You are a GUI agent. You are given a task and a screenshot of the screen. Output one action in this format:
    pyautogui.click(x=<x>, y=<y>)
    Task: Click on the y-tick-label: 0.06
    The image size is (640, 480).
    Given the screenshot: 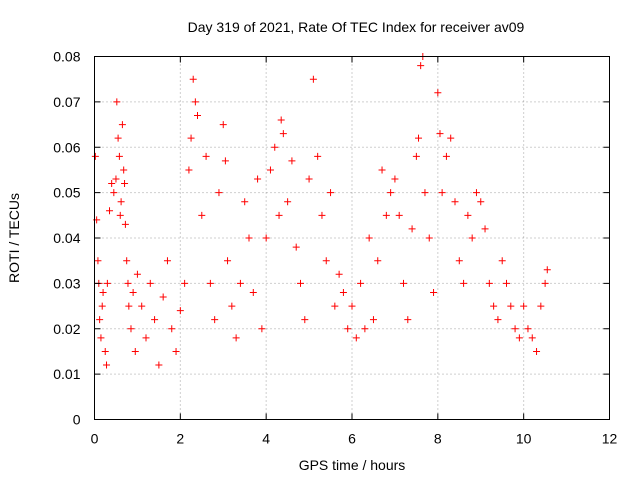 What is the action you would take?
    pyautogui.click(x=66, y=147)
    